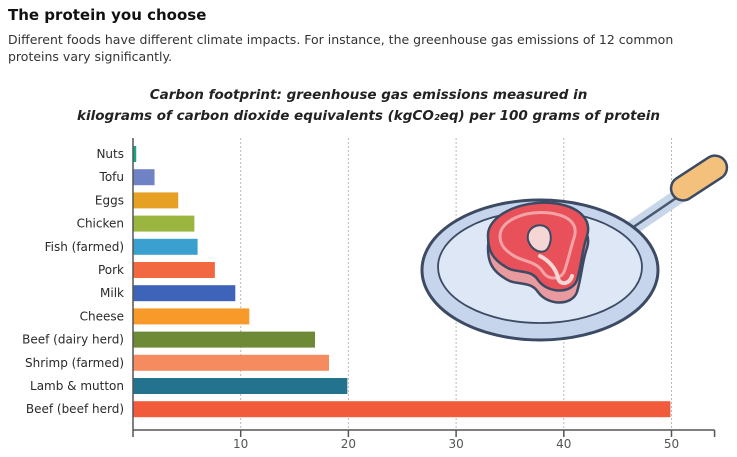 The height and width of the screenshot is (457, 737). I want to click on x-tick-label: 10, so click(240, 444).